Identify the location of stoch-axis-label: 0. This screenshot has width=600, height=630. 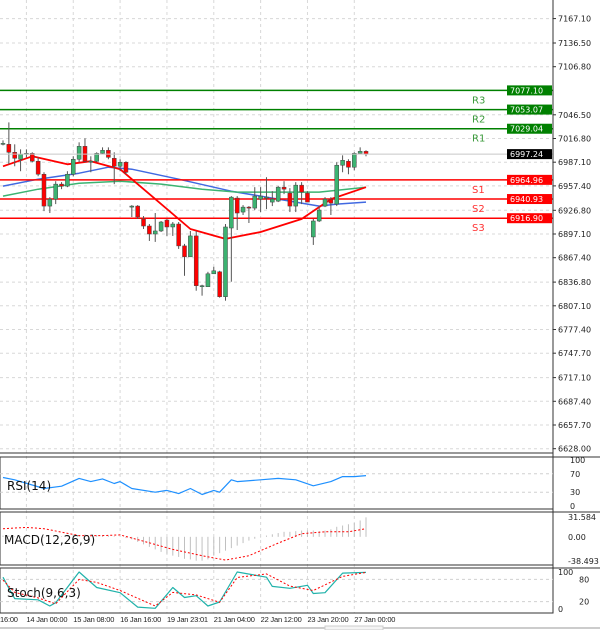
(560, 609).